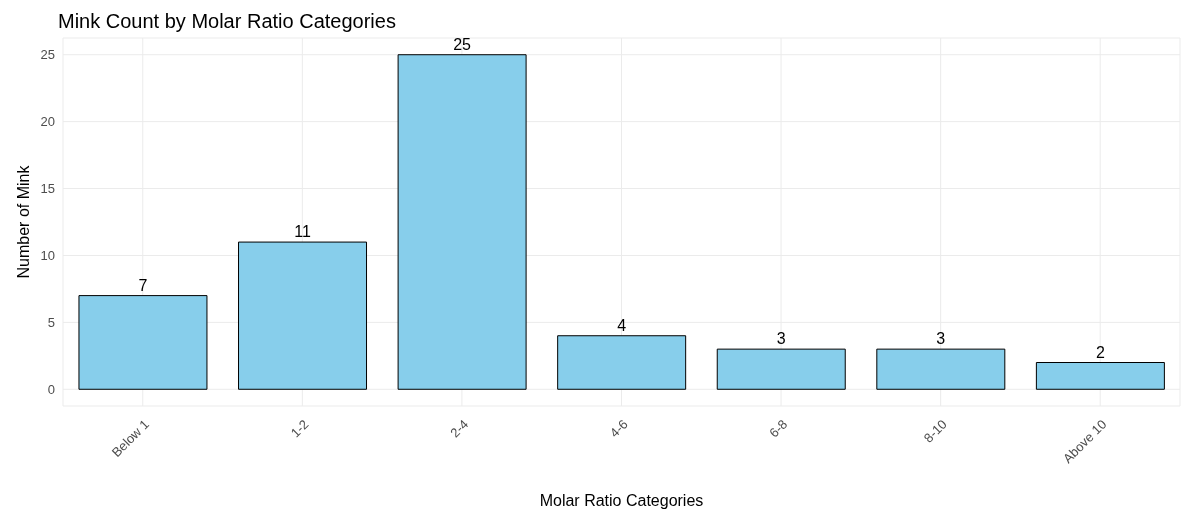  What do you see at coordinates (47, 256) in the screenshot?
I see `y-tick-label: 10` at bounding box center [47, 256].